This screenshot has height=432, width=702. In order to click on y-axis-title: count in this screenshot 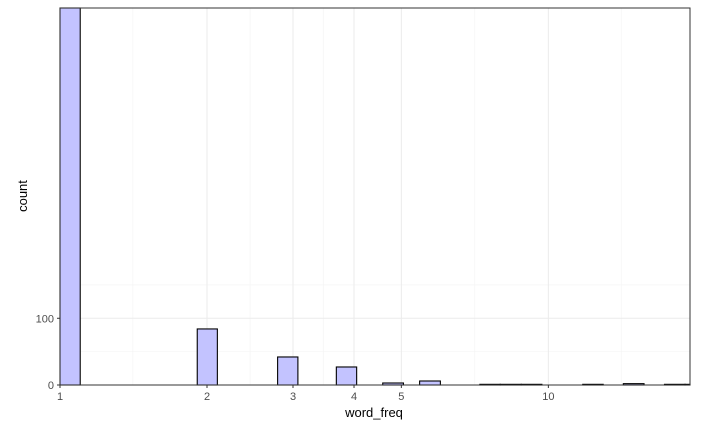, I will do `click(22, 196)`.